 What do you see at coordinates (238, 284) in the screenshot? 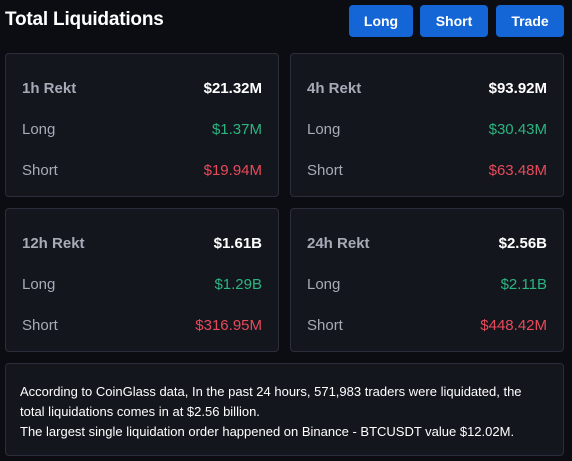
I see `card-long-value: $1.29B` at bounding box center [238, 284].